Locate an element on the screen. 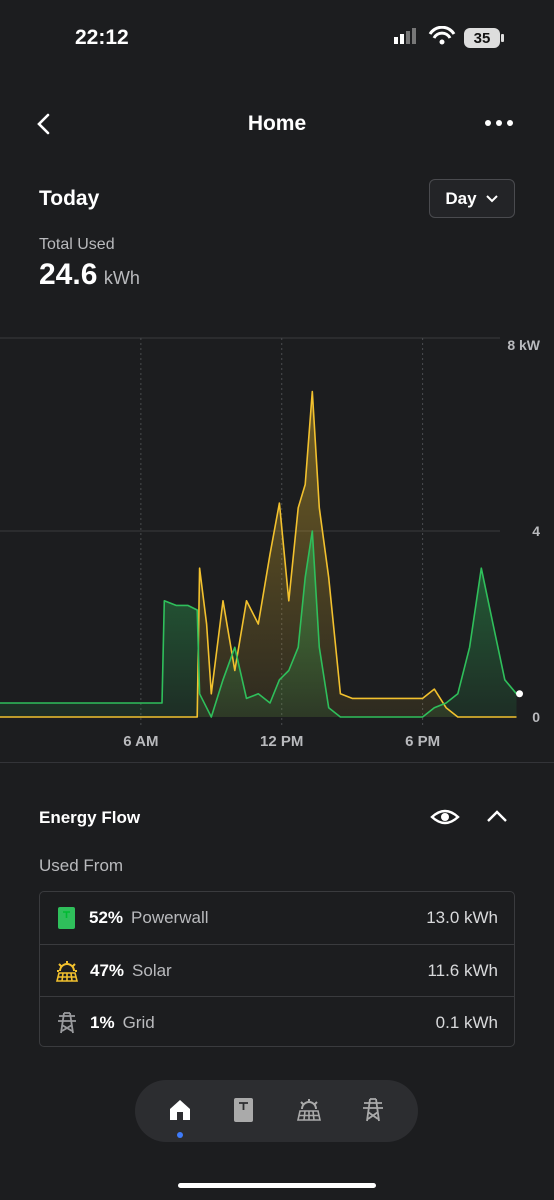 This screenshot has width=554, height=1200. chevron is located at coordinates (491, 198).